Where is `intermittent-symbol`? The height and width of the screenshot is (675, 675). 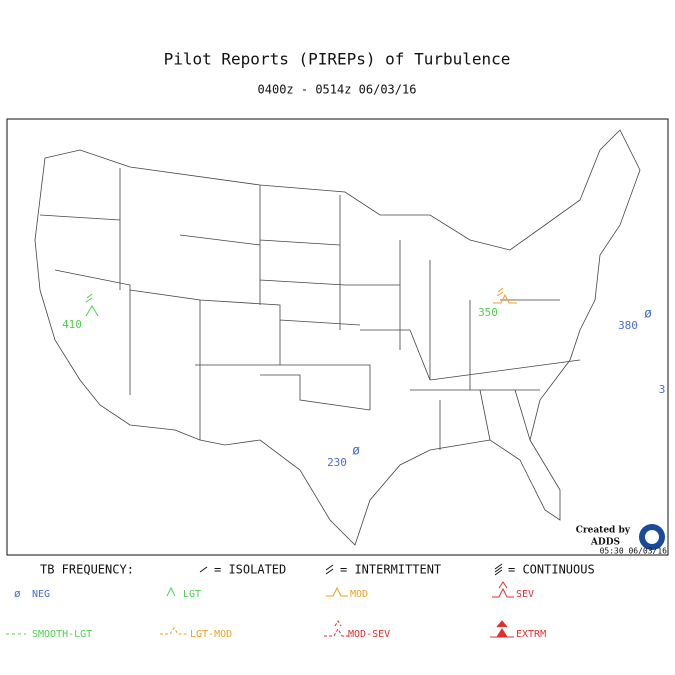
intermittent-symbol is located at coordinates (329, 569).